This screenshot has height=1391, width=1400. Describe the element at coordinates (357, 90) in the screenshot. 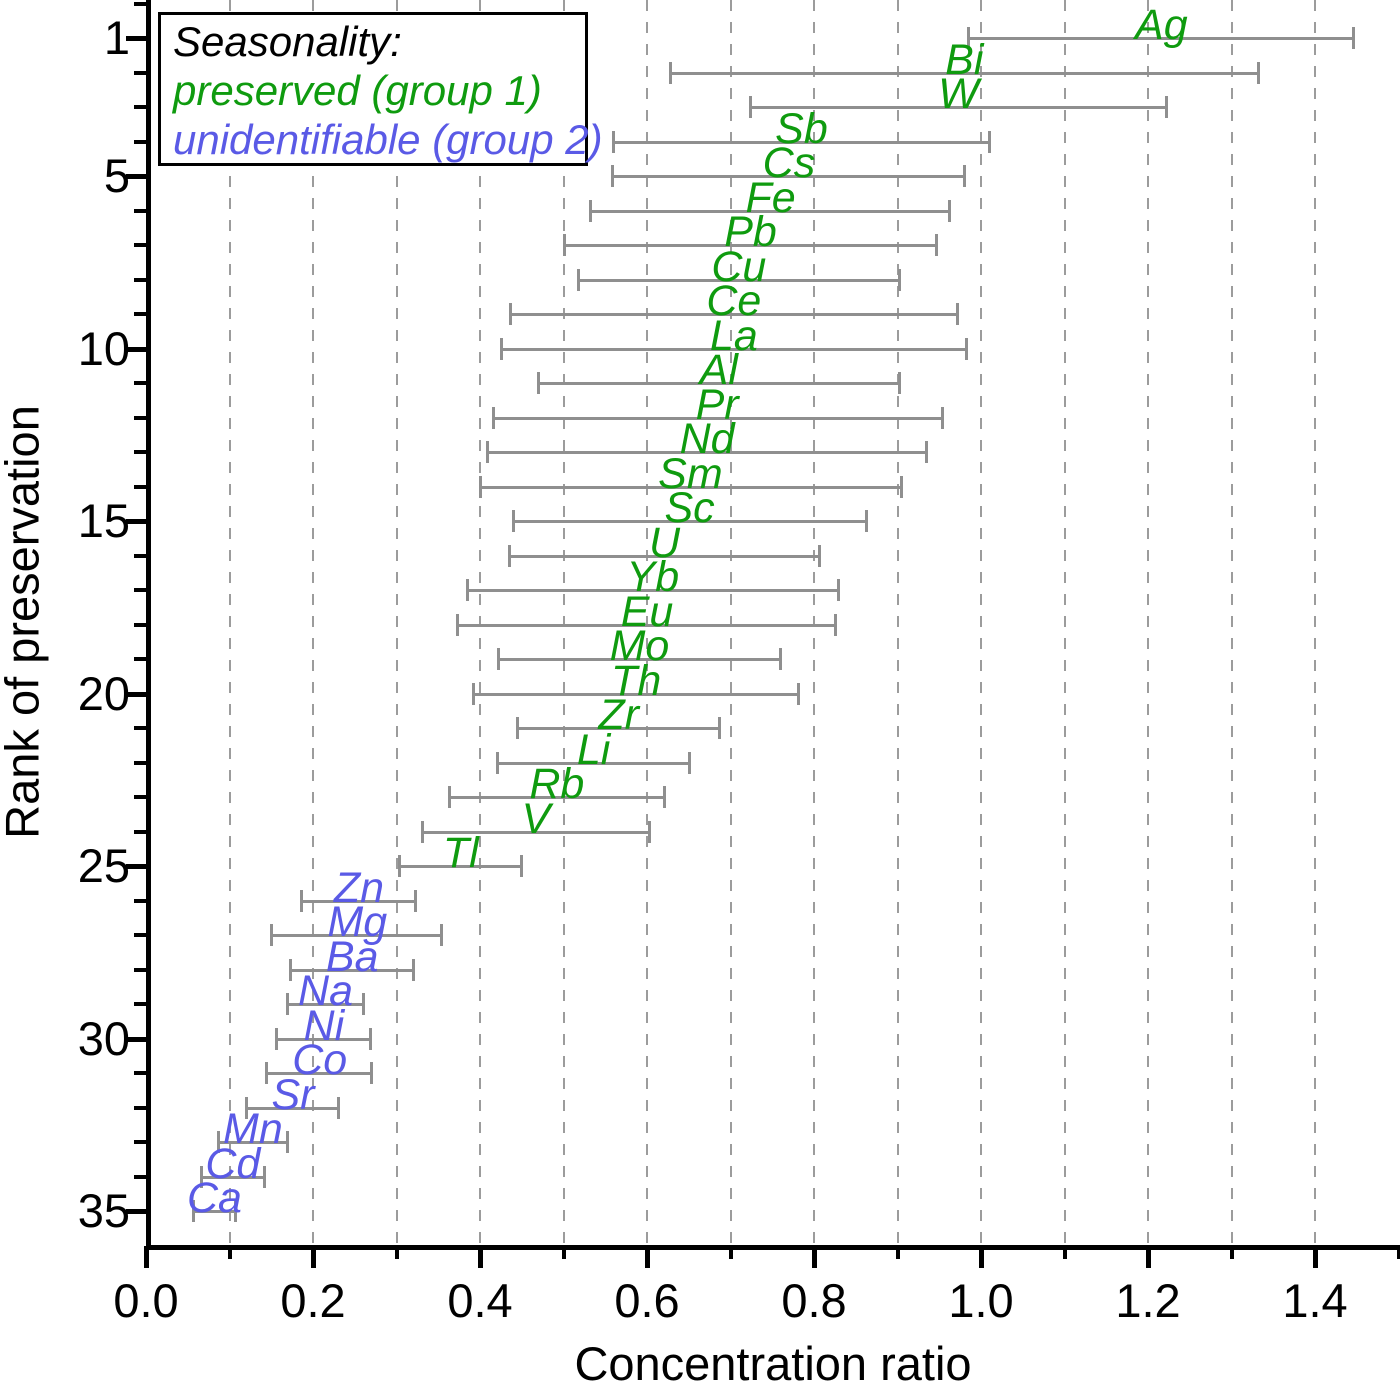

I see `legend-item-preserved: preserved (group 1)` at that location.